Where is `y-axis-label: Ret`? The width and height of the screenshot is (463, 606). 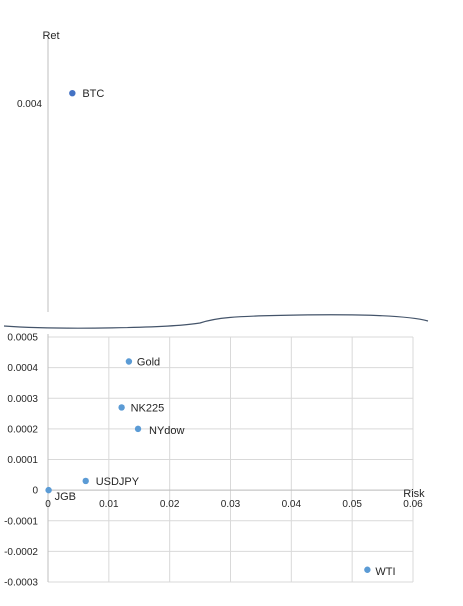
y-axis-label: Ret is located at coordinates (50, 36).